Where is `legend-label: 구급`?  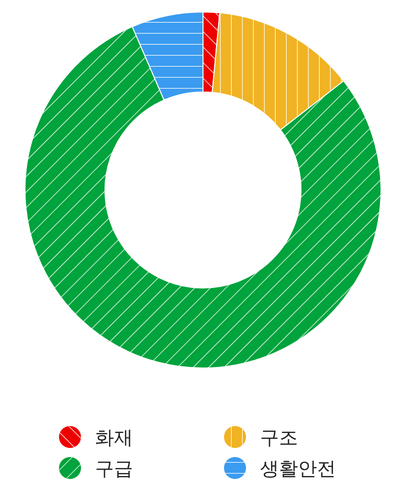 legend-label: 구급 is located at coordinates (114, 469).